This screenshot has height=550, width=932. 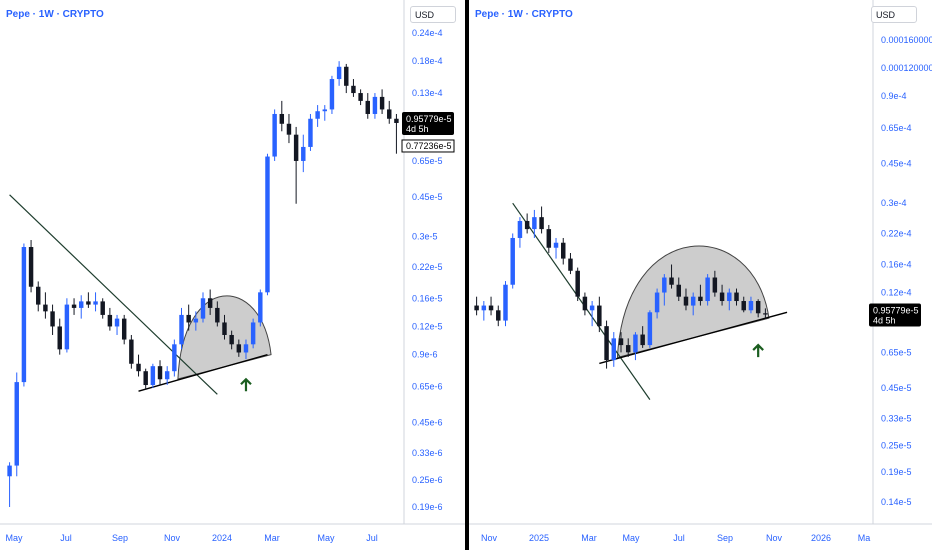 I want to click on x-tick-label: 2026, so click(x=821, y=538).